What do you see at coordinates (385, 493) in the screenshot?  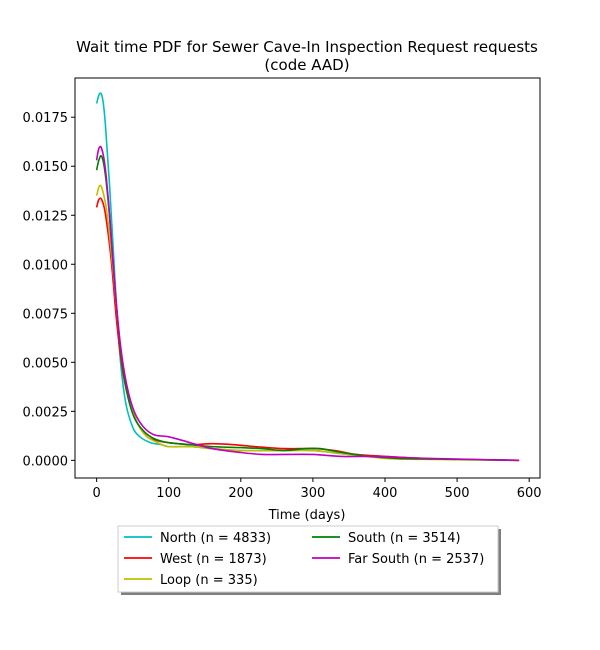 I see `x-tick-label: 400` at bounding box center [385, 493].